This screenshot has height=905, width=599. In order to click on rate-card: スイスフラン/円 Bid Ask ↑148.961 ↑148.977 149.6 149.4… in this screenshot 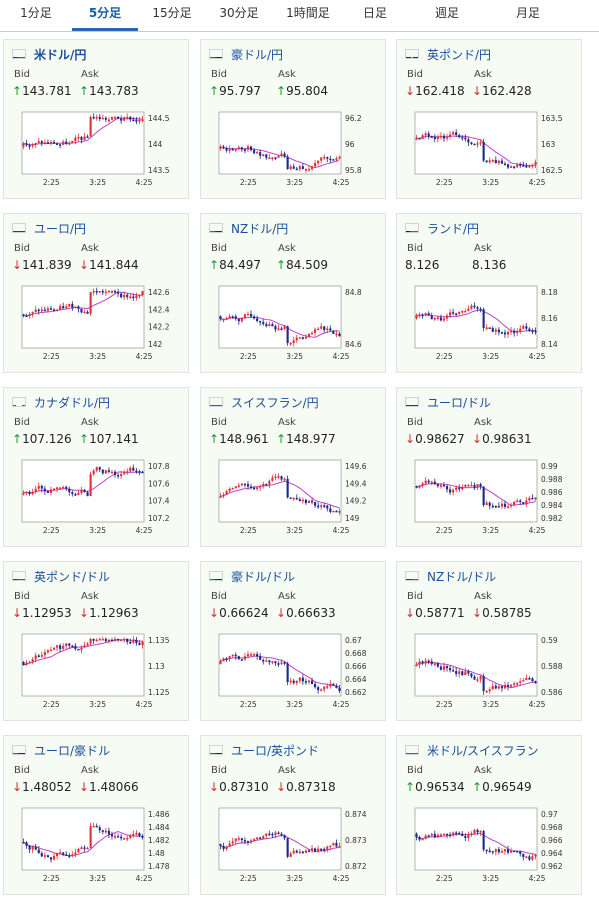, I will do `click(293, 467)`.